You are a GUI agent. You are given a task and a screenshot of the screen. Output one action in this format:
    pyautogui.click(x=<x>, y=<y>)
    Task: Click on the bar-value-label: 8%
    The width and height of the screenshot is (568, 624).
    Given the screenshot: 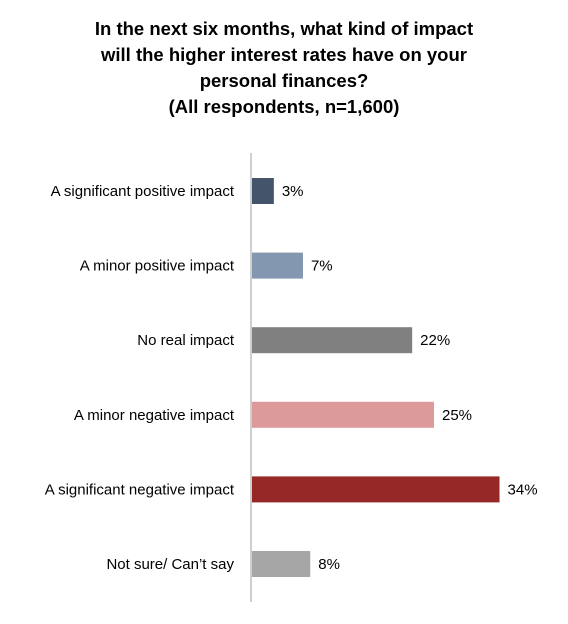 What is the action you would take?
    pyautogui.click(x=329, y=564)
    